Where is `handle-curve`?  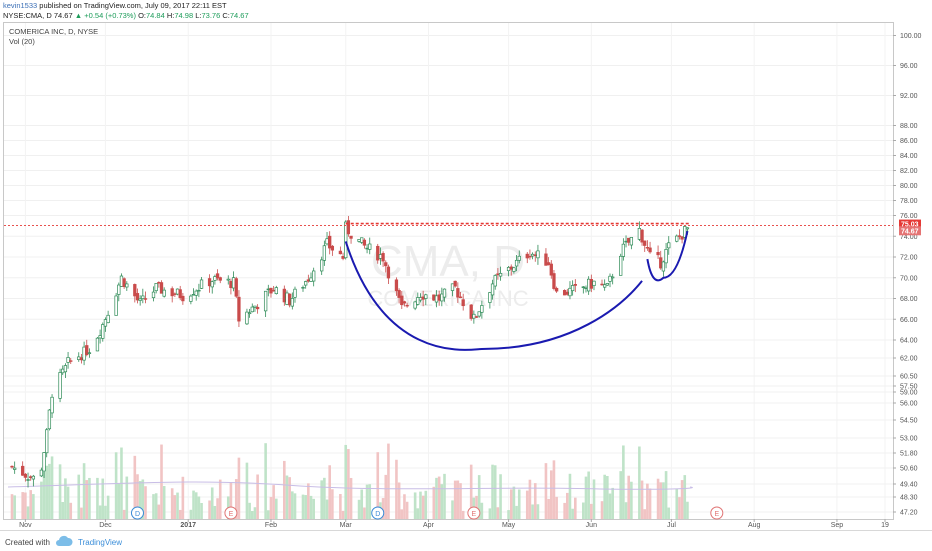 handle-curve is located at coordinates (667, 256).